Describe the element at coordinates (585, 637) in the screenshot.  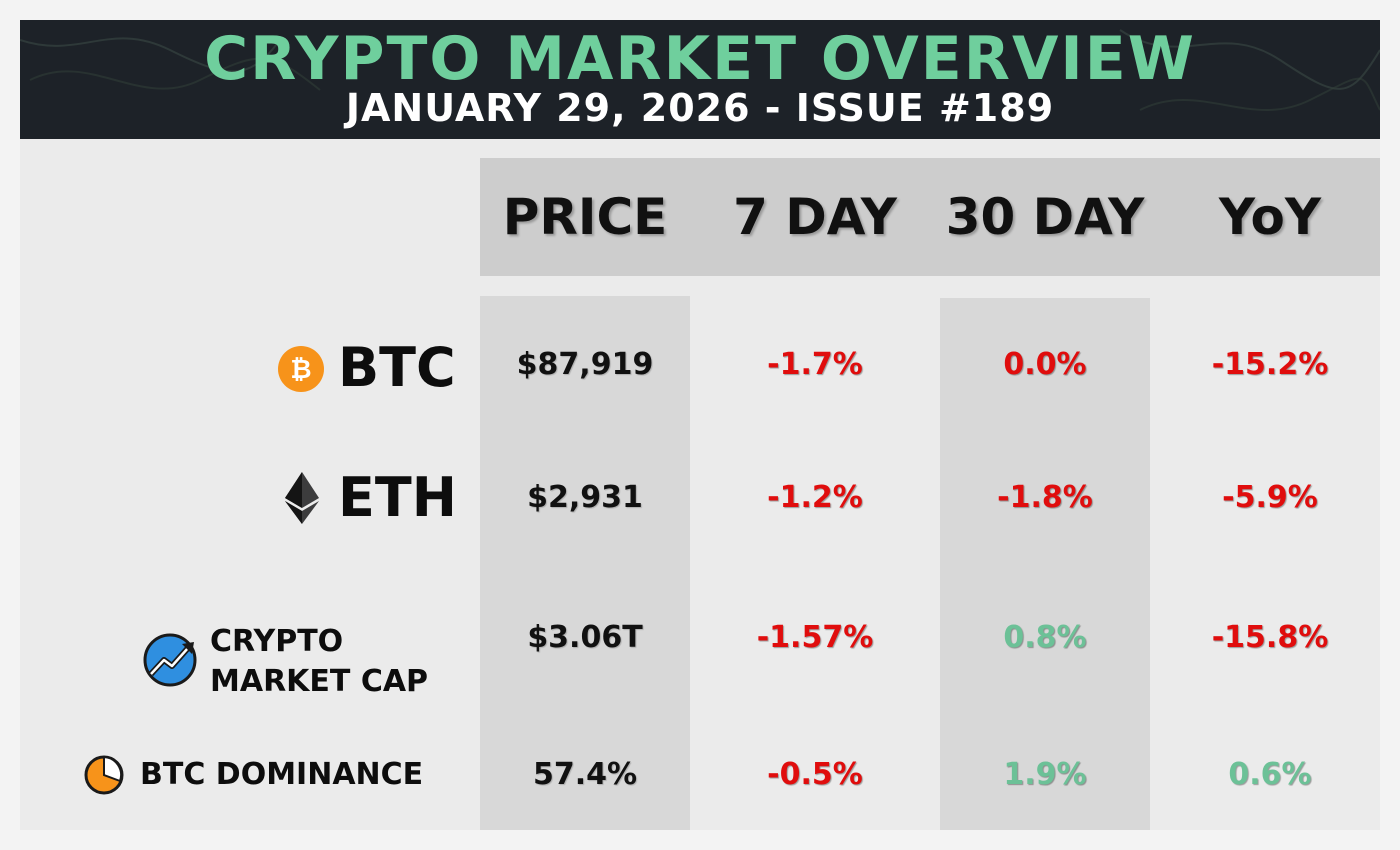
I see `market-cap-price: $3.06T` at that location.